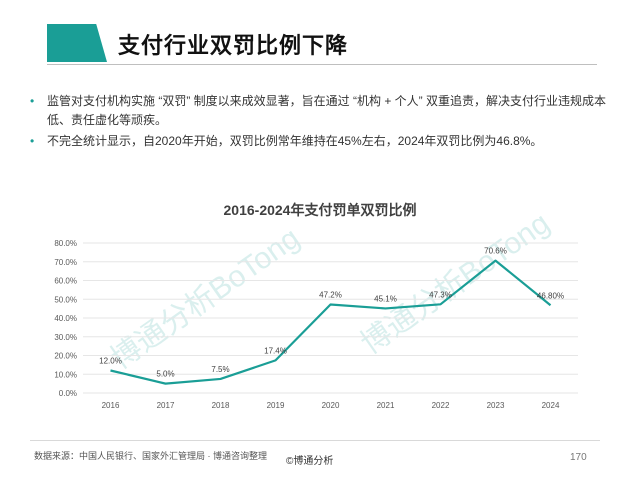  What do you see at coordinates (68, 393) in the screenshot?
I see `y-tick-label: 0.0%` at bounding box center [68, 393].